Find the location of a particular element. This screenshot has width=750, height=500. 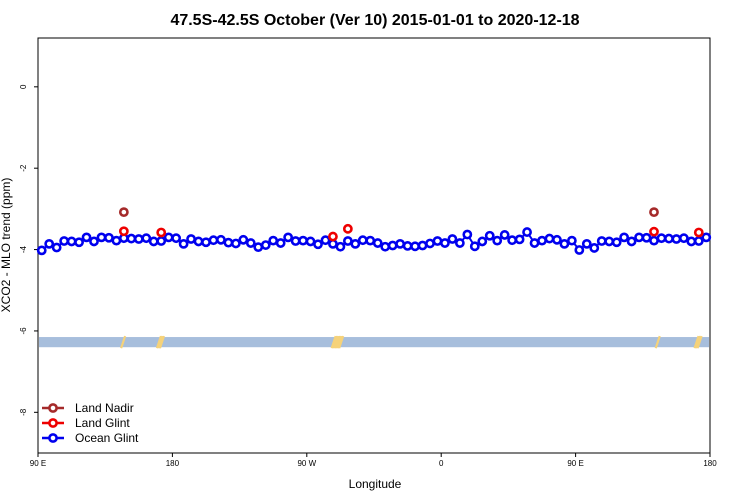

ocean-band is located at coordinates (374, 342).